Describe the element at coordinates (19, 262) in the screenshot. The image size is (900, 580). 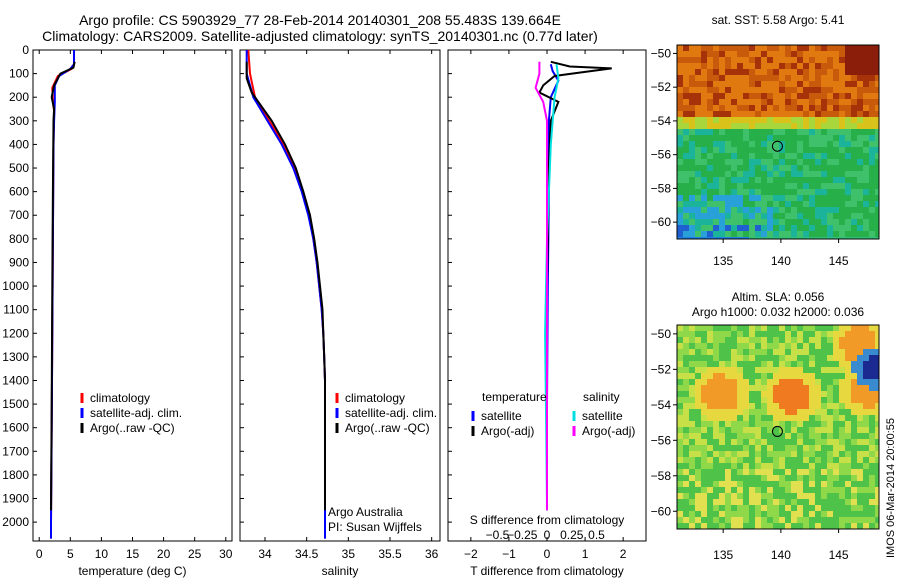
I see `y-tick-label: 900` at that location.